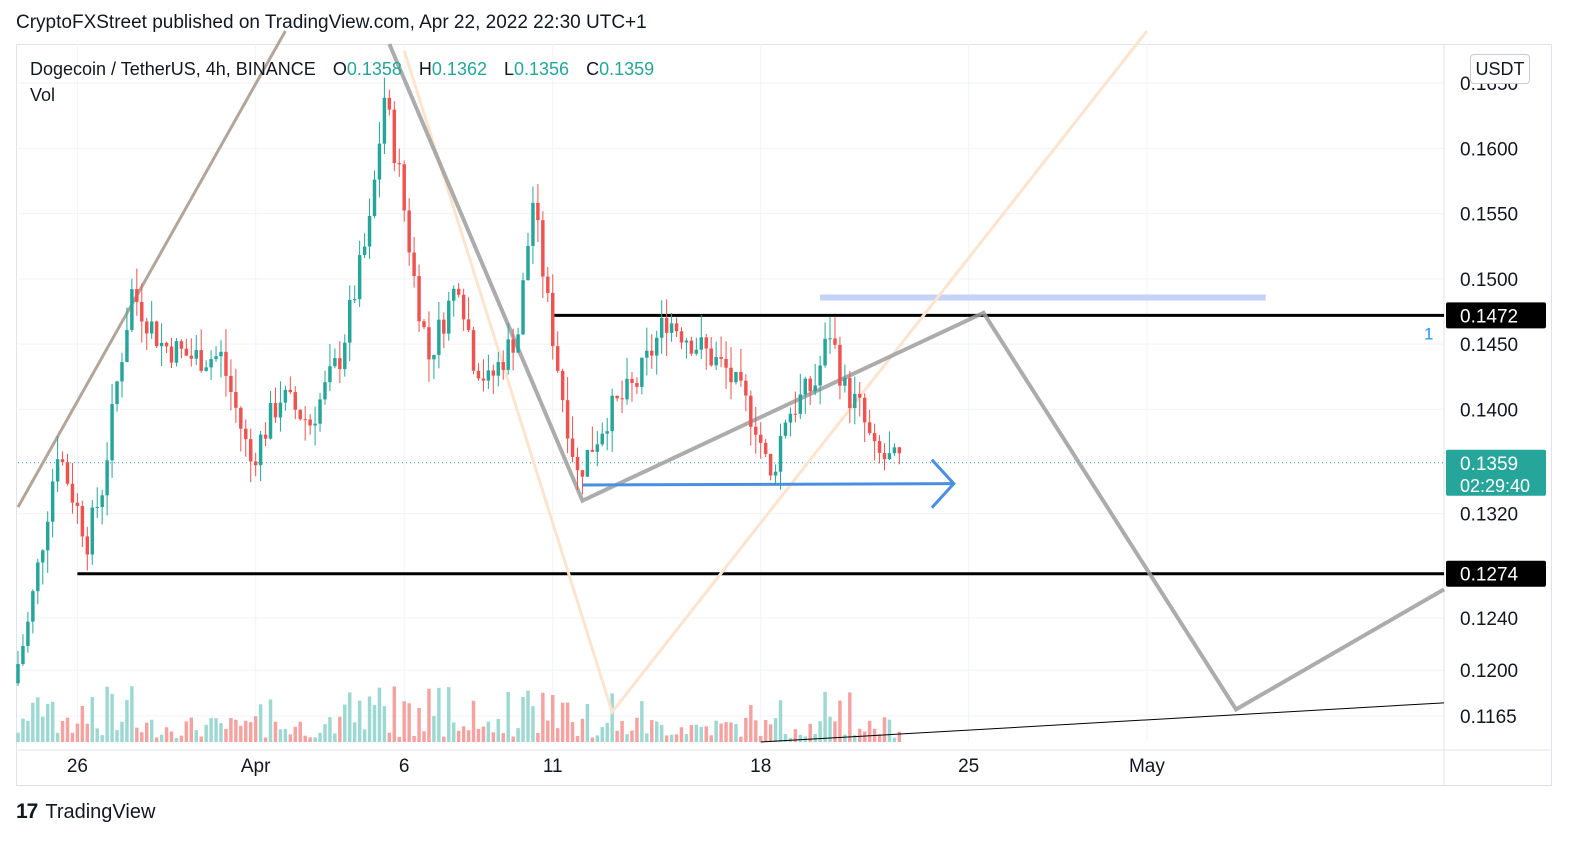  Describe the element at coordinates (593, 69) in the screenshot. I see `close-label: C` at that location.